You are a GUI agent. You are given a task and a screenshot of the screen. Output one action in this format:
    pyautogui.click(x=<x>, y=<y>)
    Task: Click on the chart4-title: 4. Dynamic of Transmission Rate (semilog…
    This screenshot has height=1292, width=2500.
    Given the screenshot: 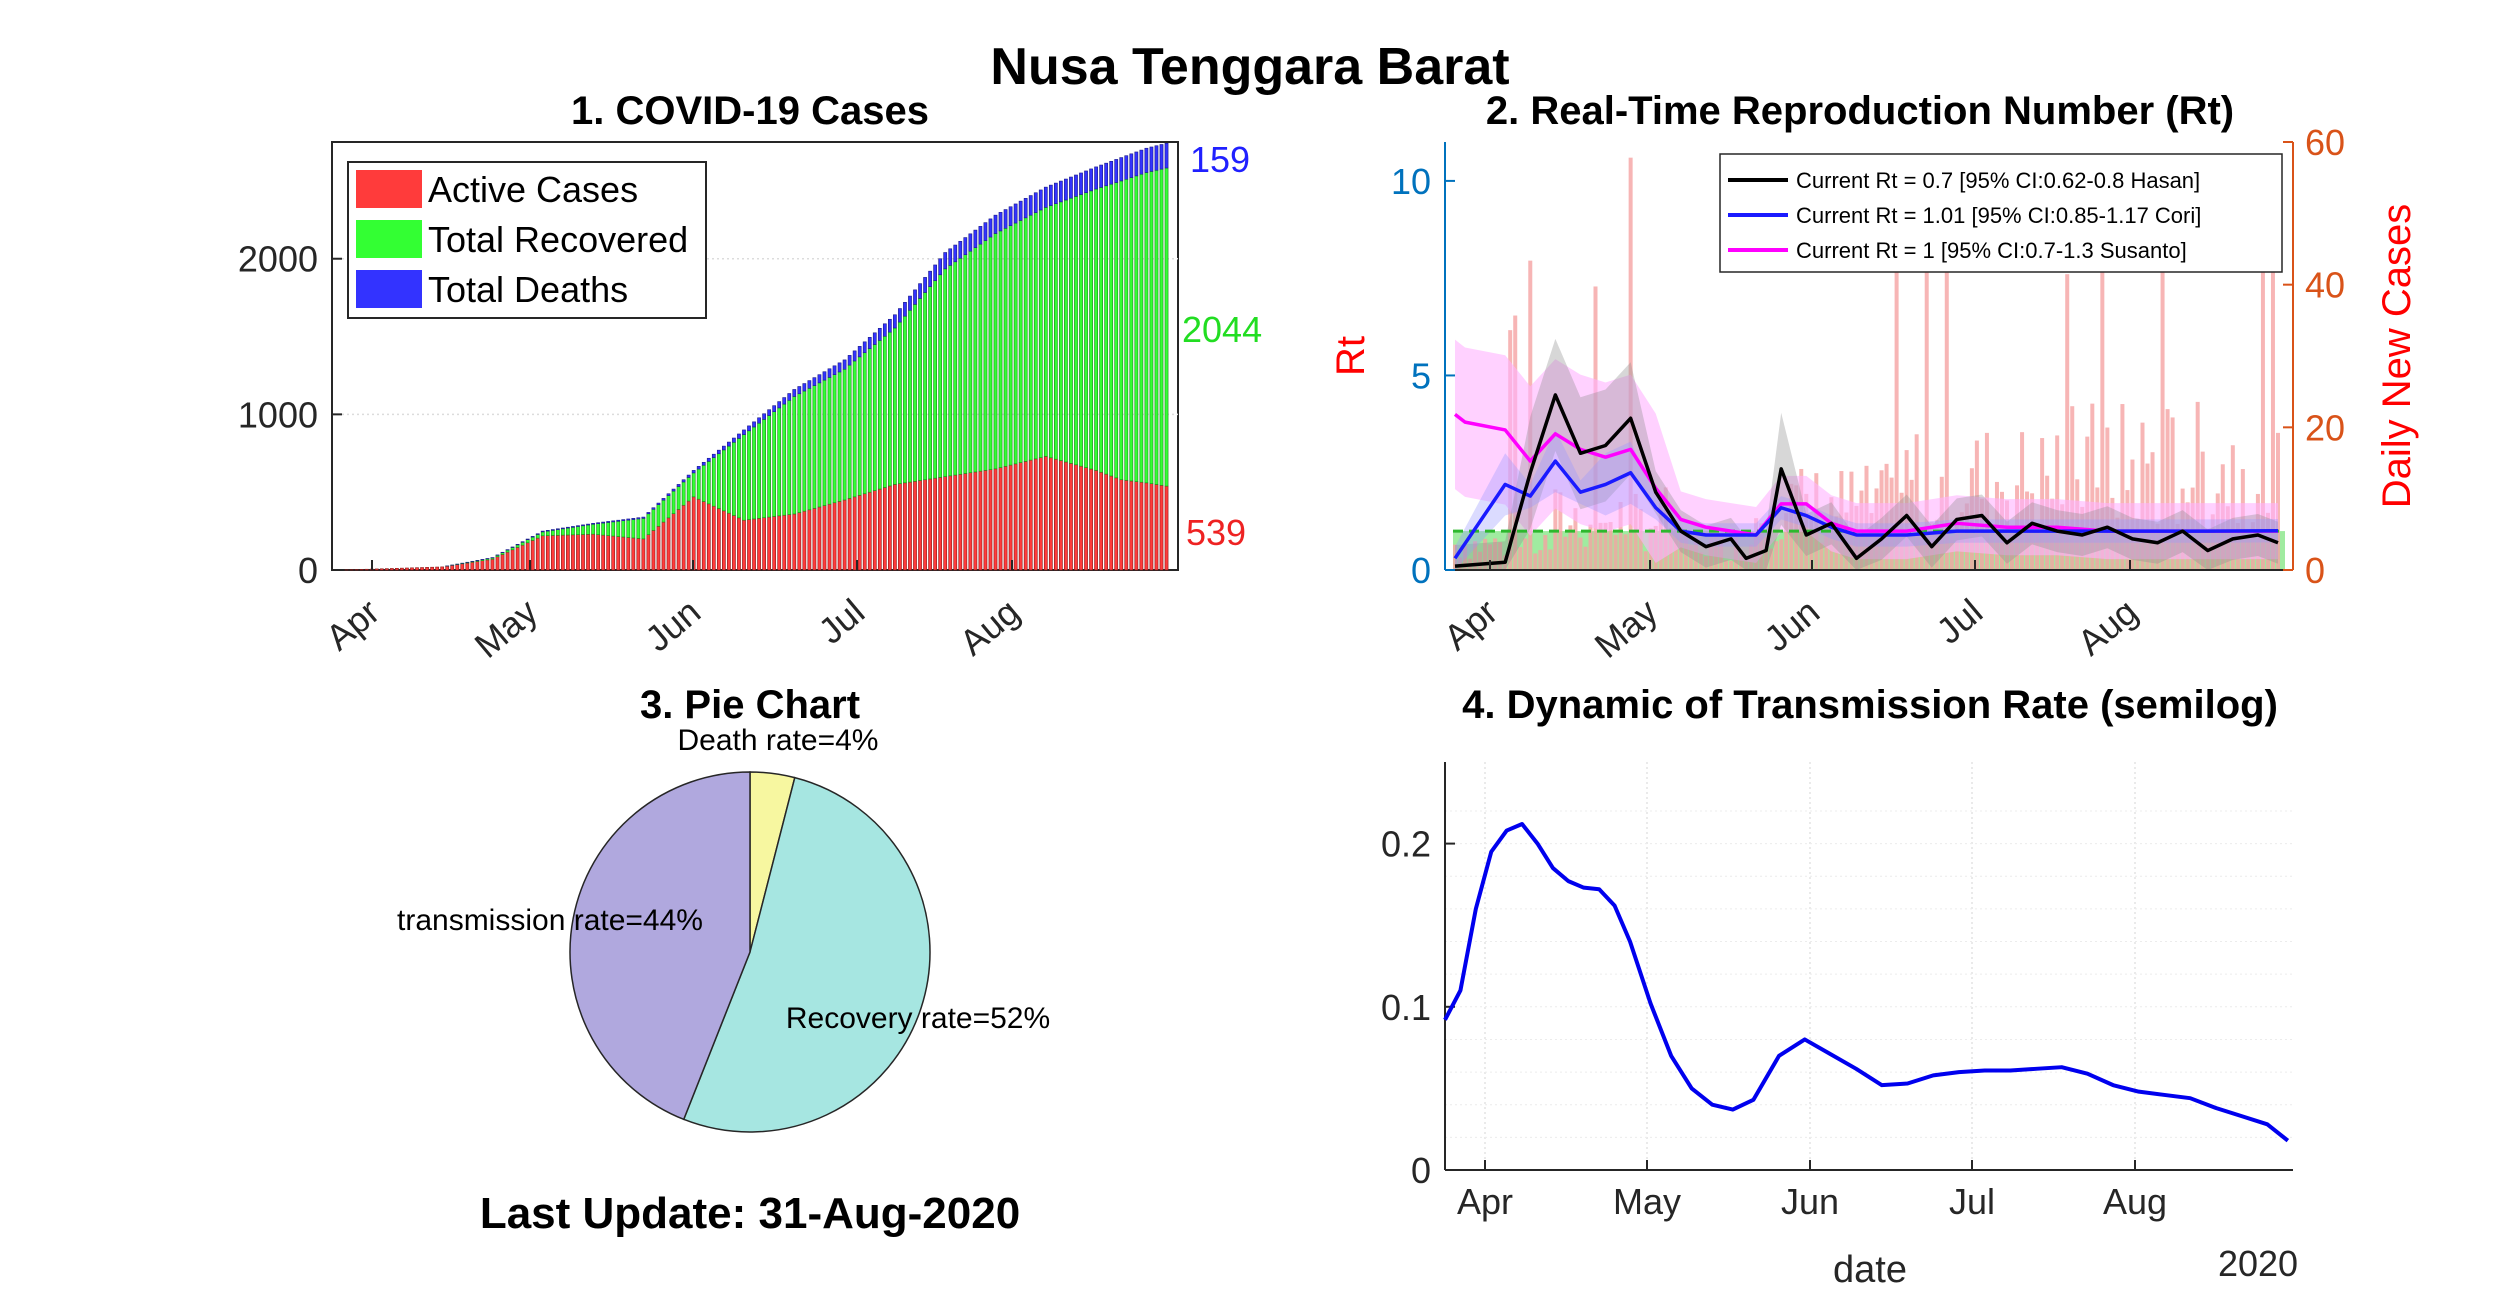 What is the action you would take?
    pyautogui.click(x=1870, y=705)
    